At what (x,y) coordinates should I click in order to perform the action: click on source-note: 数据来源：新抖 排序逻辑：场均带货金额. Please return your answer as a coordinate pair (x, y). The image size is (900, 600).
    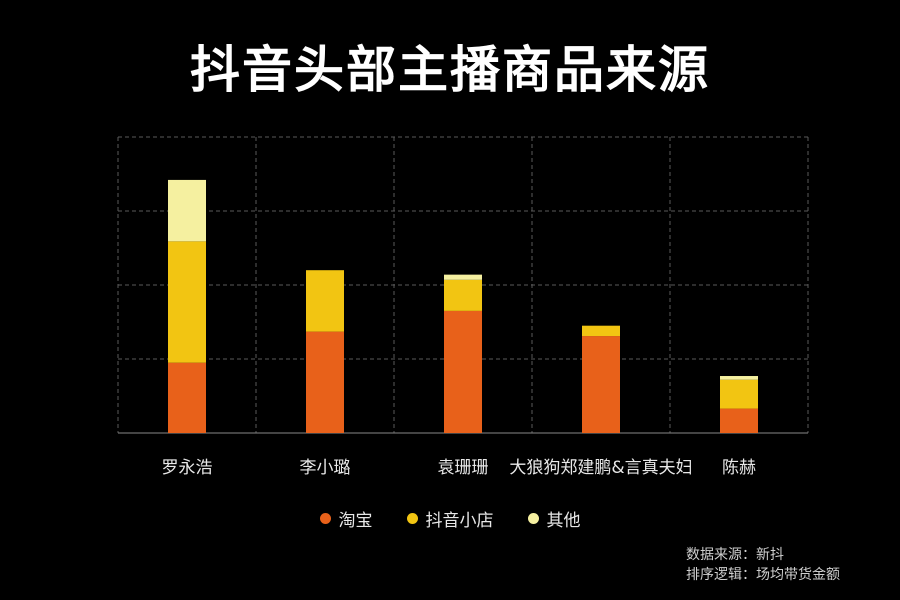
    Looking at the image, I should click on (763, 565).